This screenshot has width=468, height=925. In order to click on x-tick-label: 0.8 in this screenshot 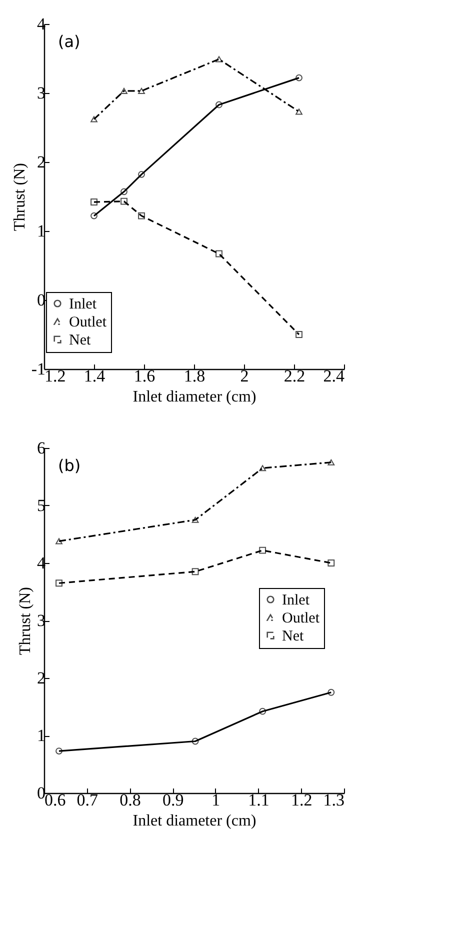, I will do `click(130, 800)`.